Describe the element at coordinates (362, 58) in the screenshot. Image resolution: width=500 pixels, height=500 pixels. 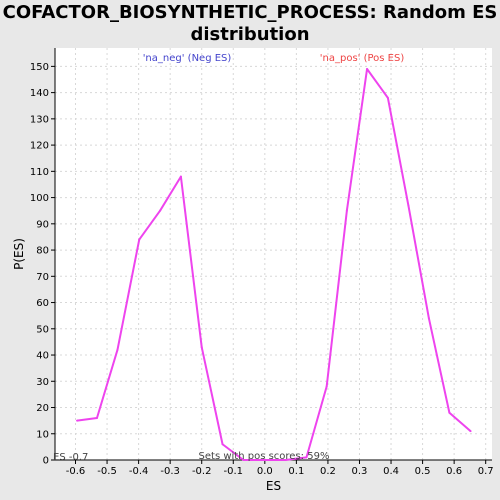
I see `pos-es-label: 'na_pos' (Pos ES)` at that location.